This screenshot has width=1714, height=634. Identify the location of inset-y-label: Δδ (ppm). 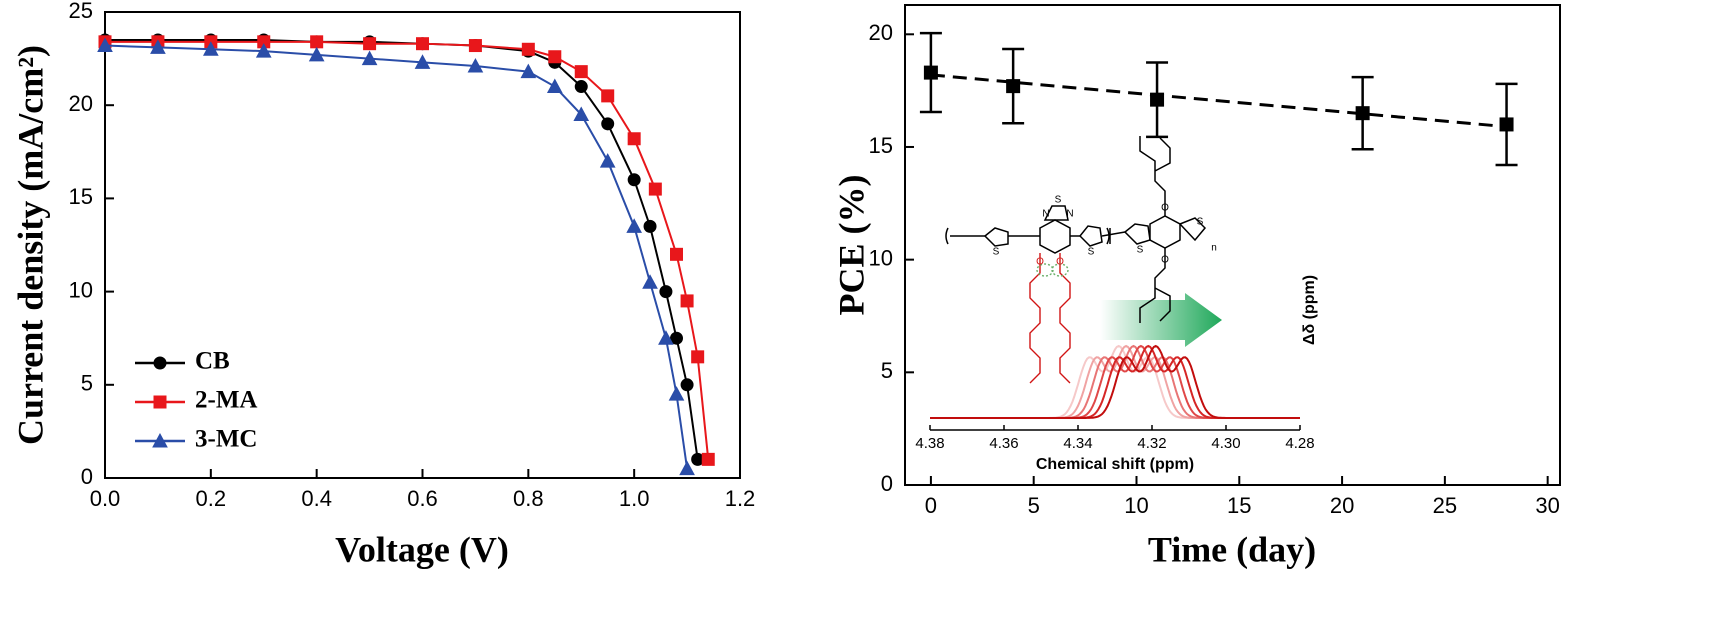
(1309, 310).